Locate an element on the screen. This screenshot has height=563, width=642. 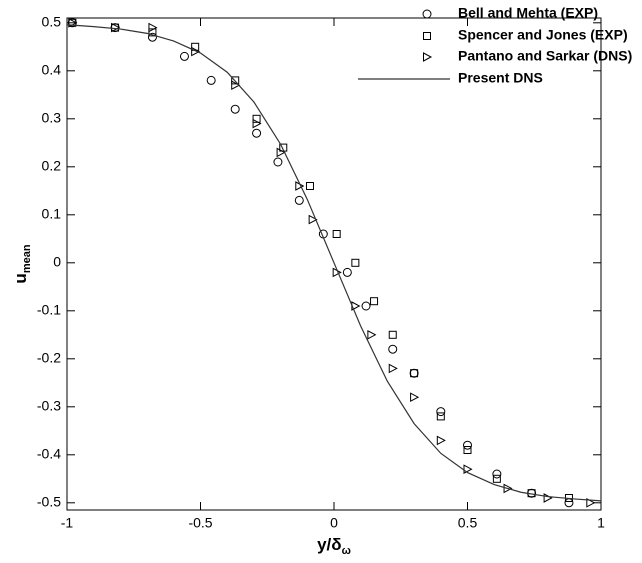
x-axis-label-sub: ω is located at coordinates (346, 551).